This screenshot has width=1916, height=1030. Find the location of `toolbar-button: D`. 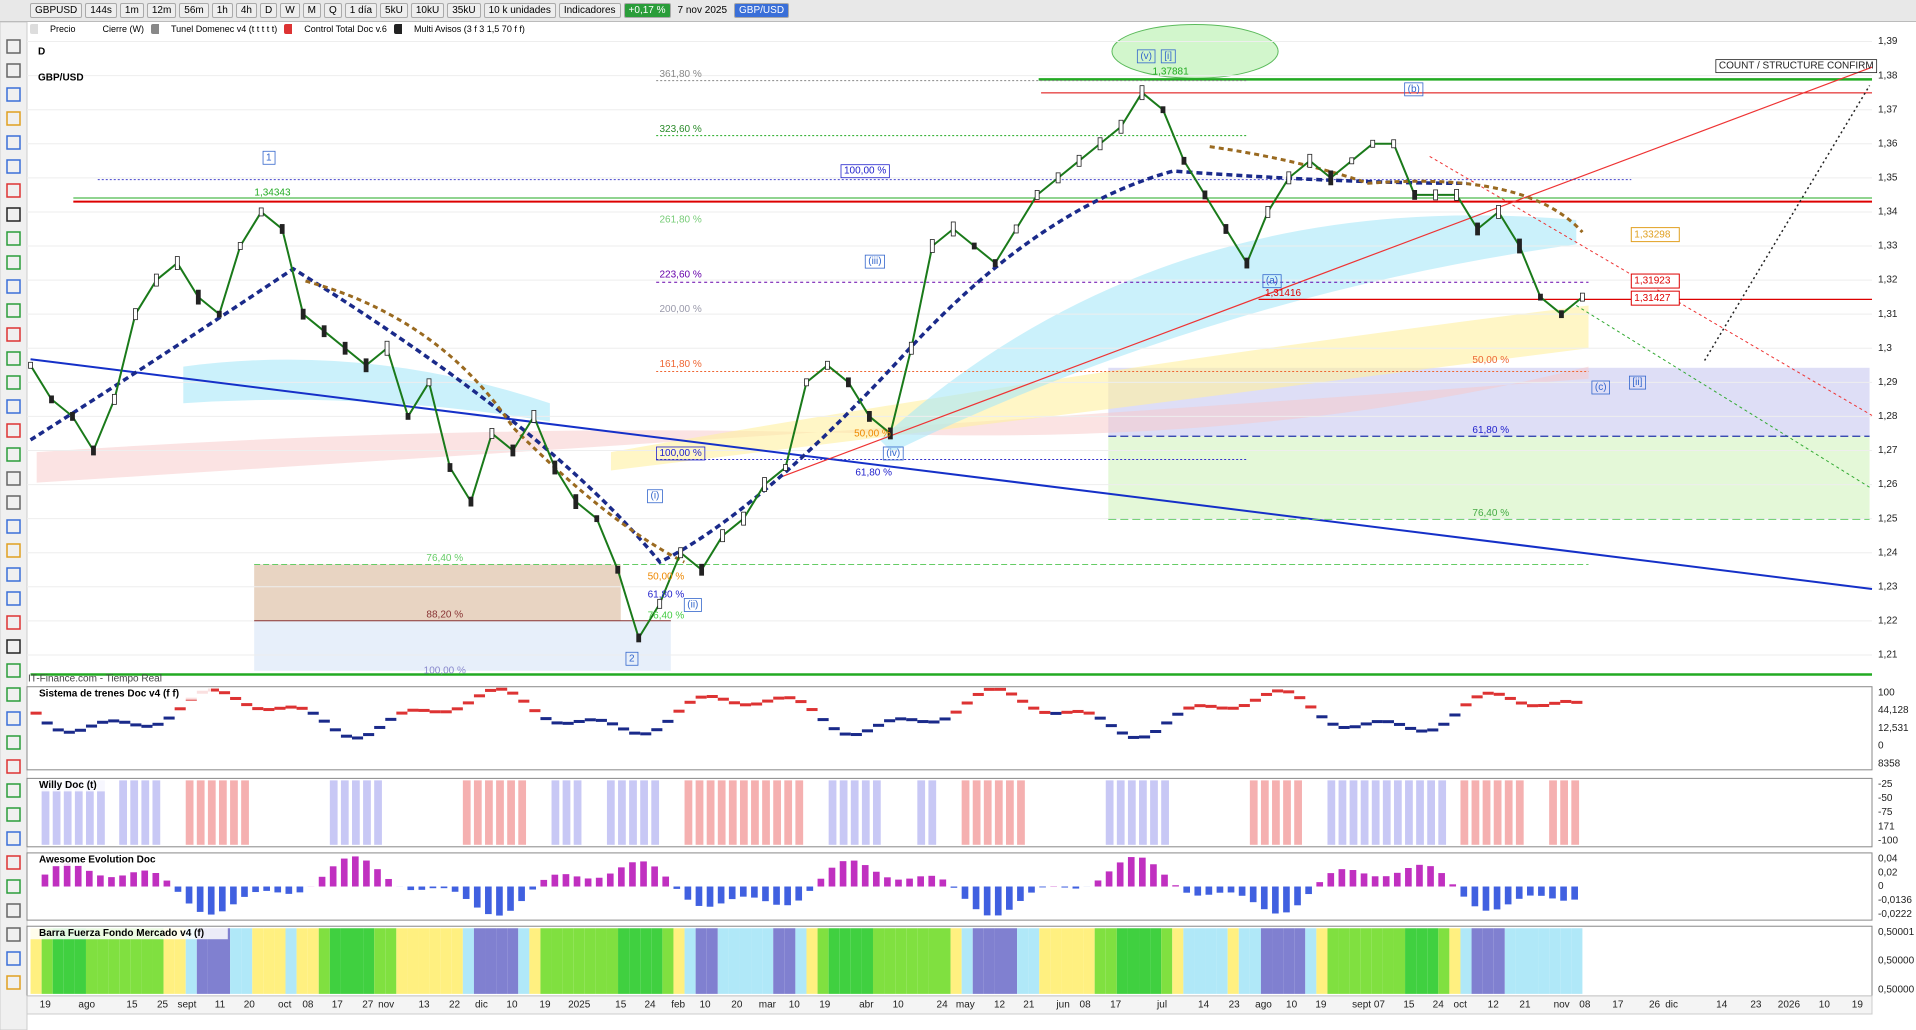

toolbar-button: D is located at coordinates (268, 10).